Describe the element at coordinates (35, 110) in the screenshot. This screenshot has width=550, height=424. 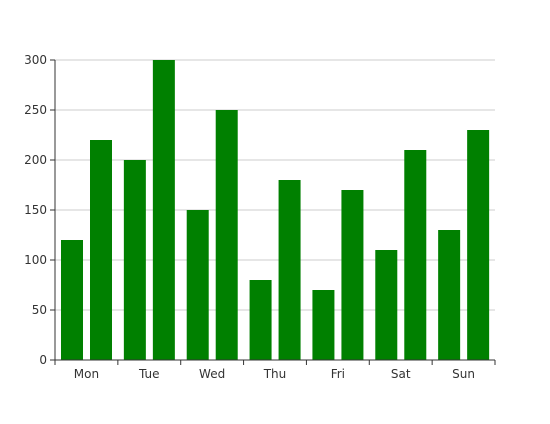
I see `y-tick-label: 250` at that location.